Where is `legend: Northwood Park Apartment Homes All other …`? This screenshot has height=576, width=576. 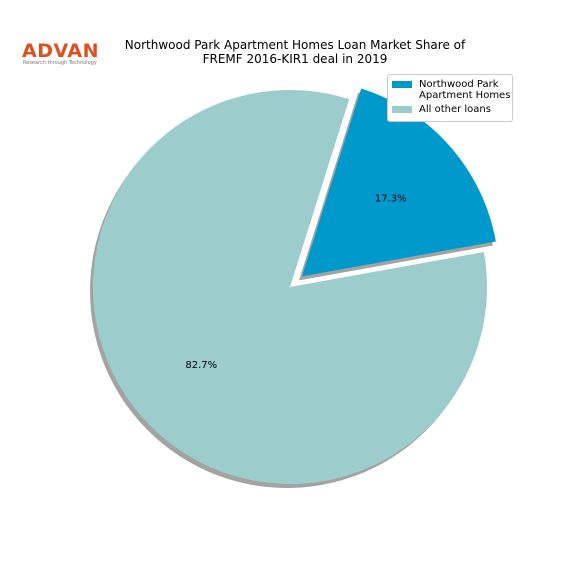 legend: Northwood Park Apartment Homes All other … is located at coordinates (450, 98).